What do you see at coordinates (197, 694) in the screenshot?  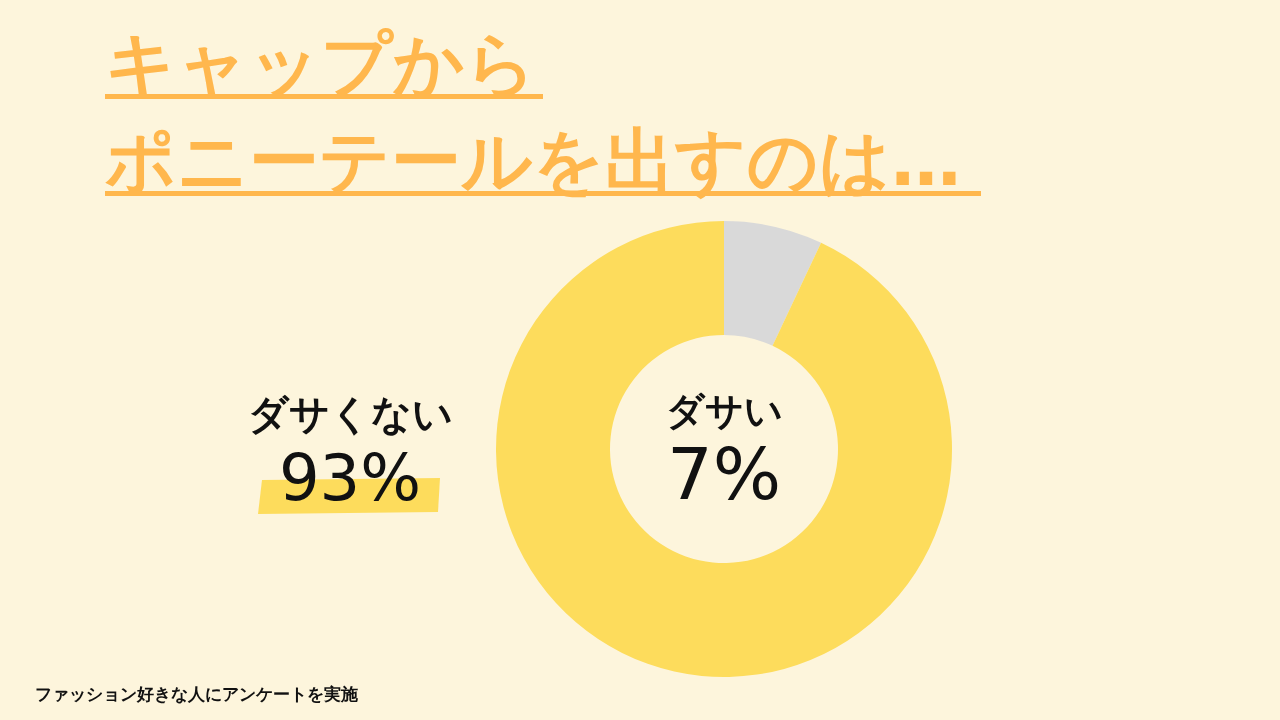 I see `text: ファッション好きな人にアンケートを実施` at bounding box center [197, 694].